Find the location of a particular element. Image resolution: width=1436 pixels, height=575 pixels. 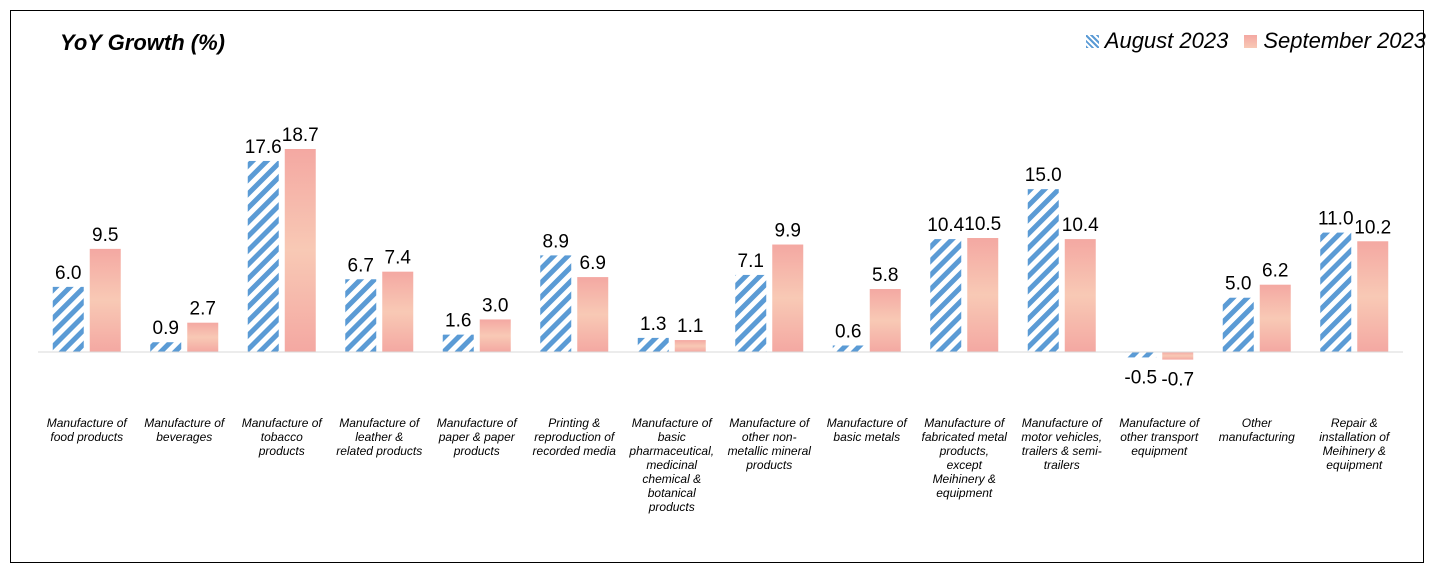

value-label-august-2: 17.6 is located at coordinates (263, 147).